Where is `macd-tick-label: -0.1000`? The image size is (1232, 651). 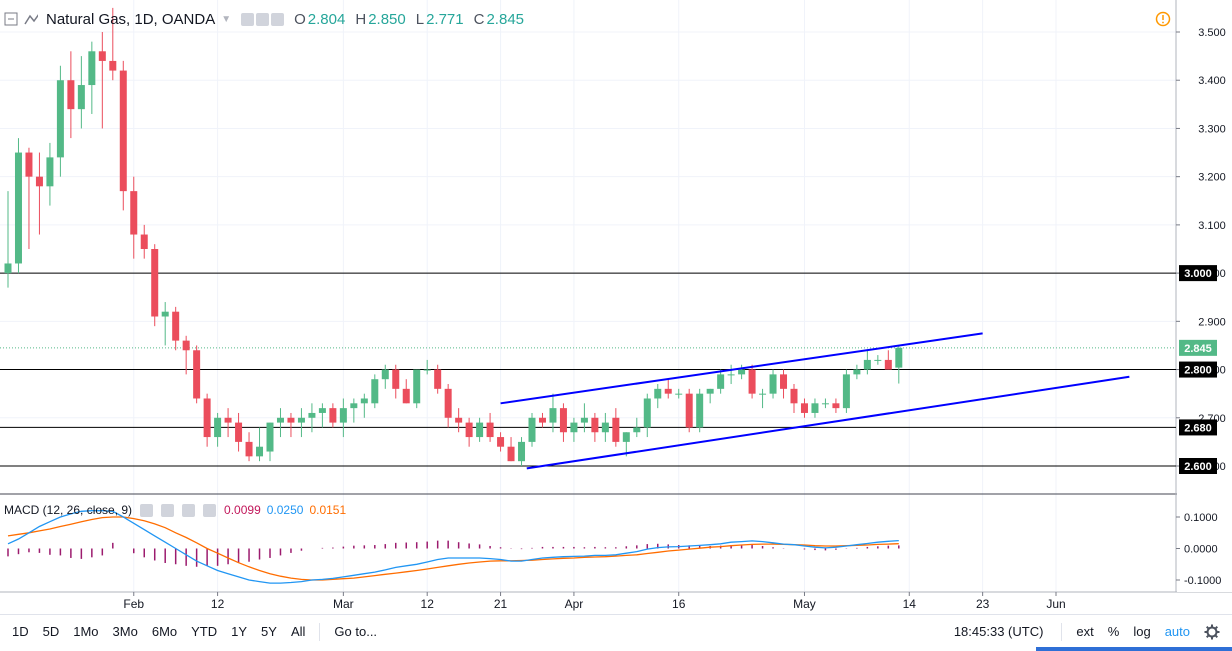 macd-tick-label: -0.1000 is located at coordinates (1202, 581).